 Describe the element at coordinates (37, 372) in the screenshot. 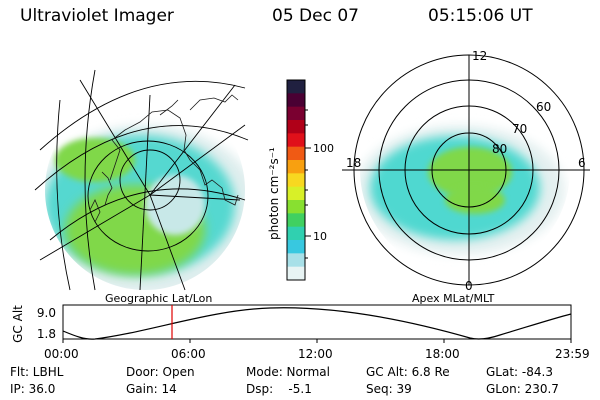

I see `info-filter: Flt: LBHL` at that location.